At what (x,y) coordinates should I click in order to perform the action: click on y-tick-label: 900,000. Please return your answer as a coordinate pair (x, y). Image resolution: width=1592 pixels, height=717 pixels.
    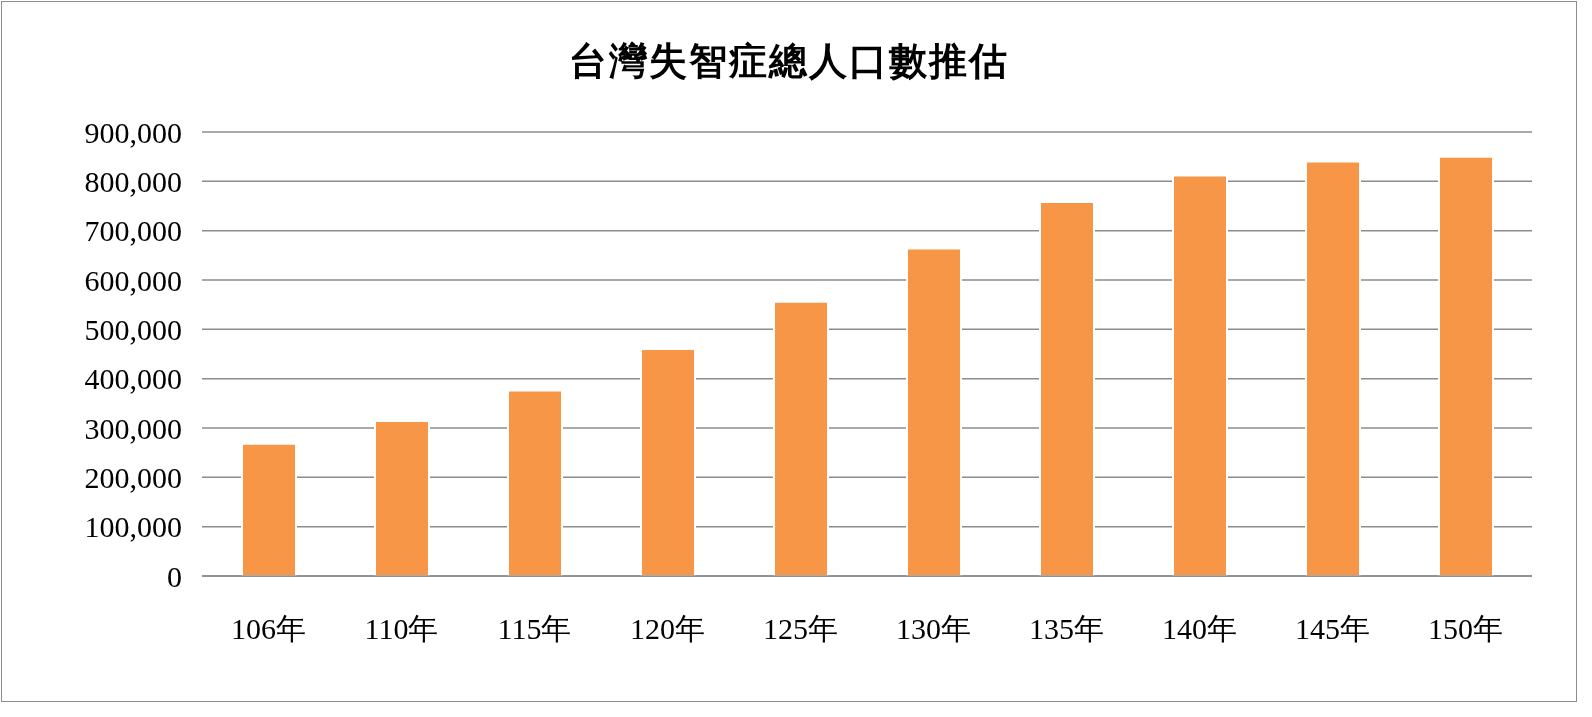
    Looking at the image, I should click on (133, 132).